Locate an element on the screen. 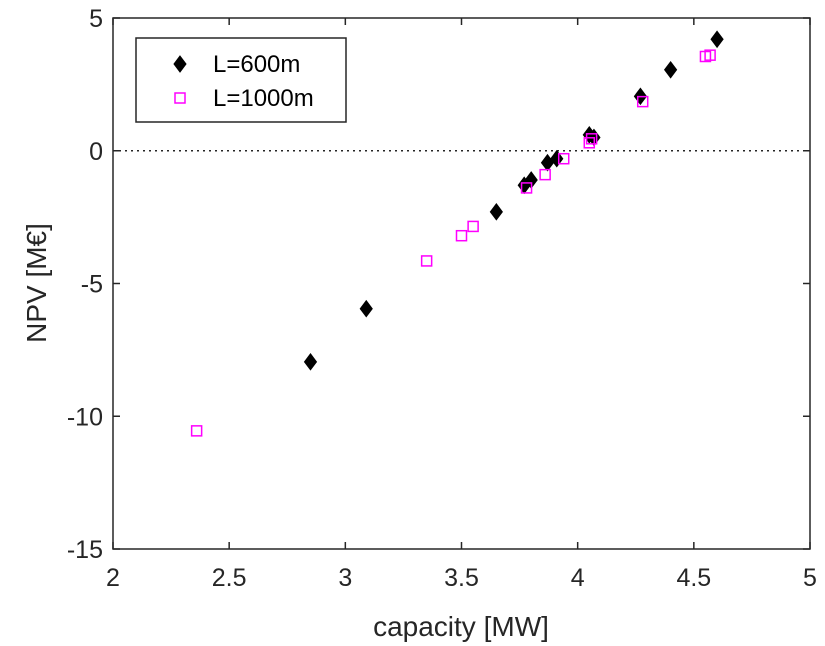 Image resolution: width=825 pixels, height=646 pixels. legend-marker-l1000 is located at coordinates (180, 98).